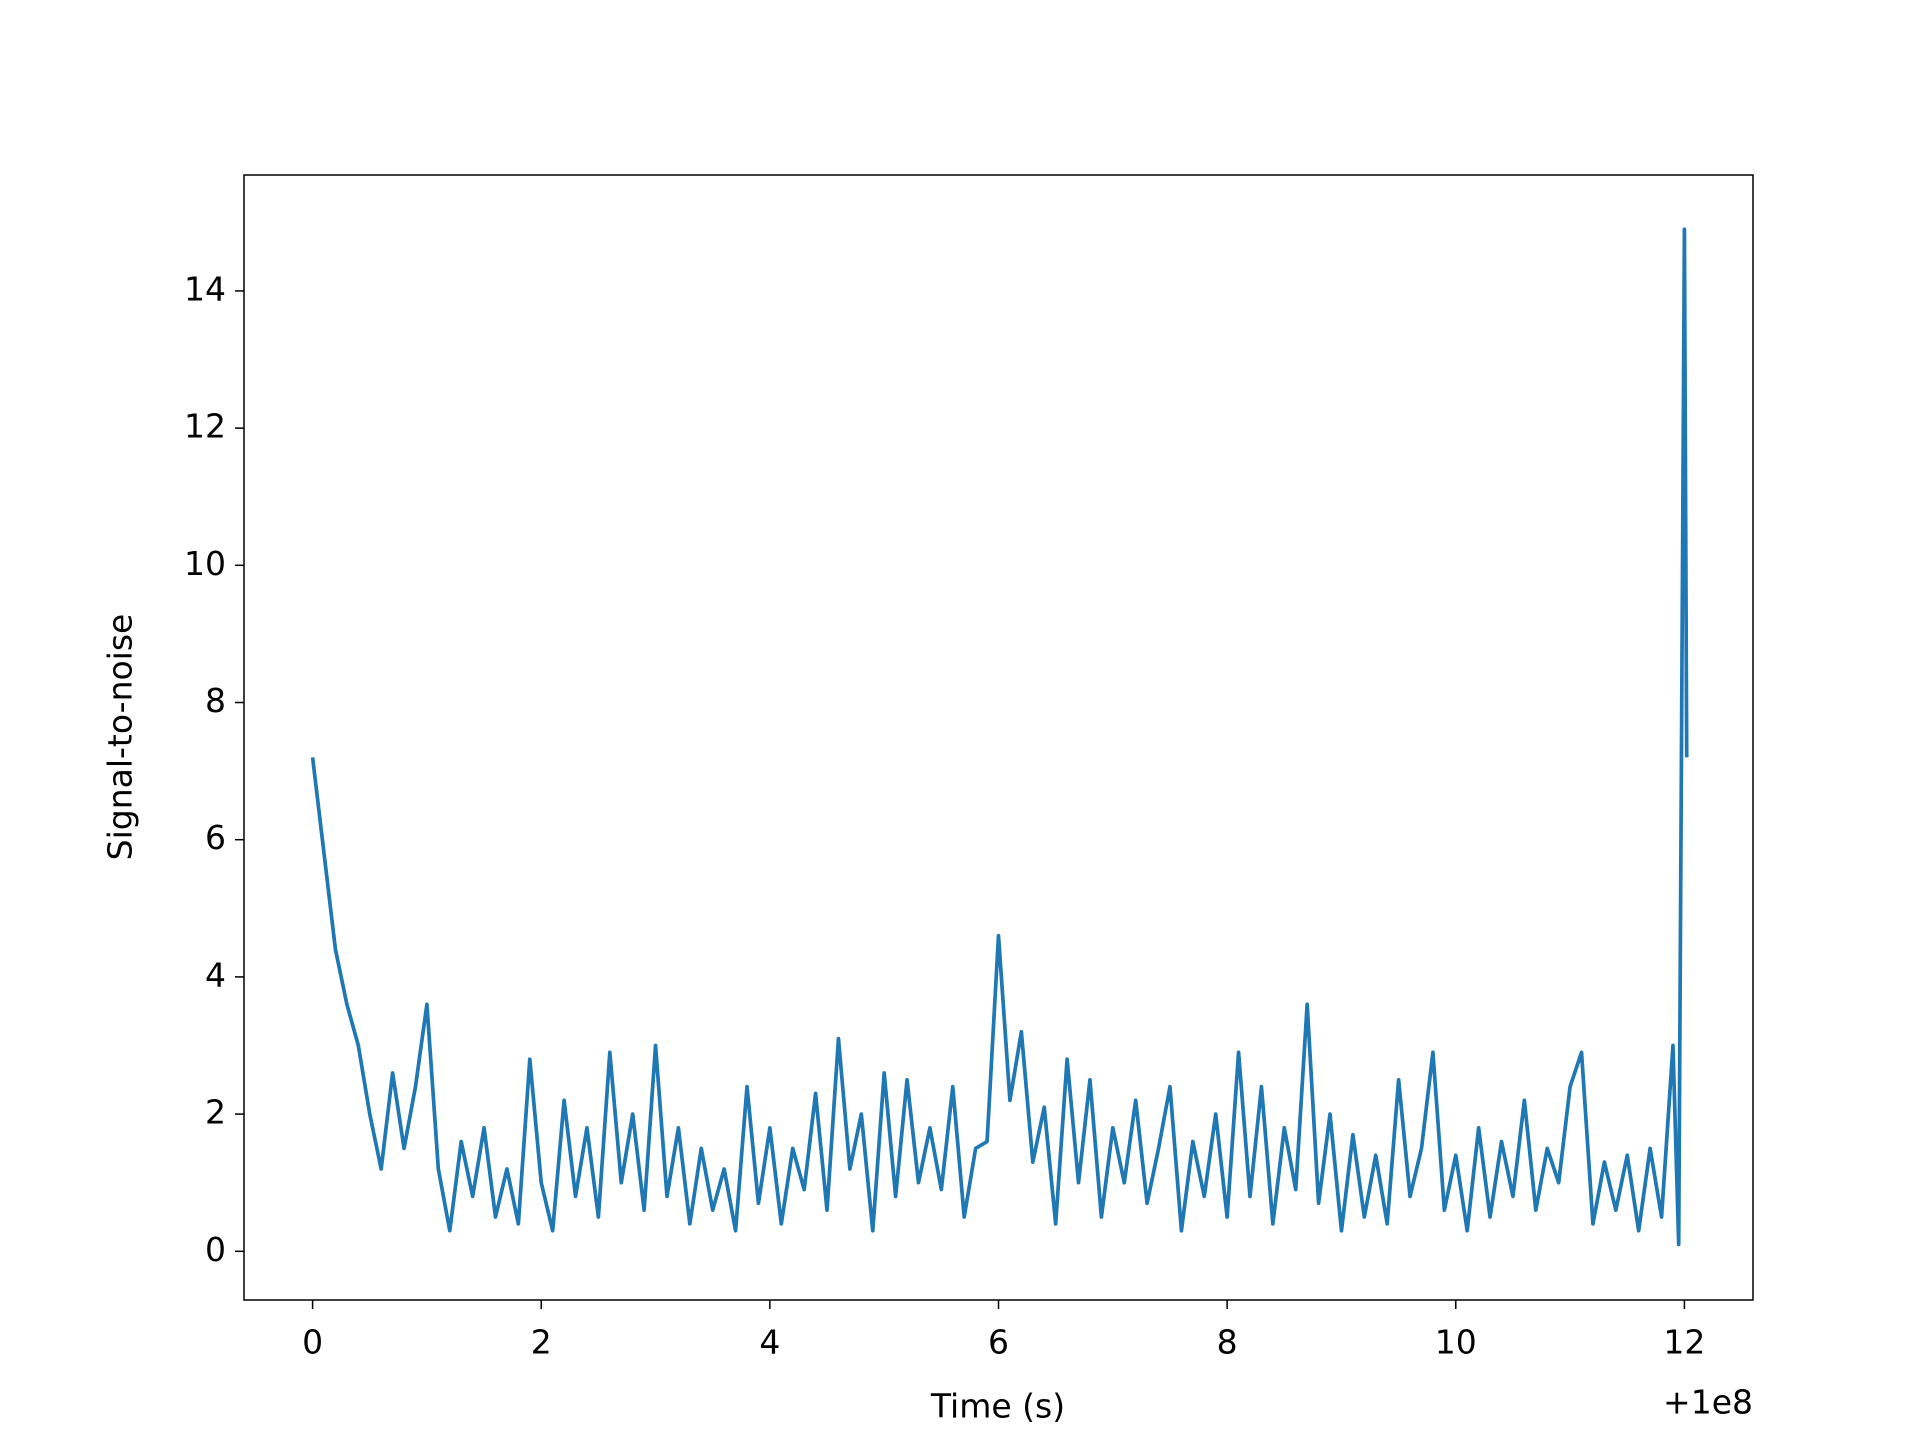 The image size is (1920, 1440). What do you see at coordinates (1708, 1402) in the screenshot?
I see `x-offset-label: +1e8` at bounding box center [1708, 1402].